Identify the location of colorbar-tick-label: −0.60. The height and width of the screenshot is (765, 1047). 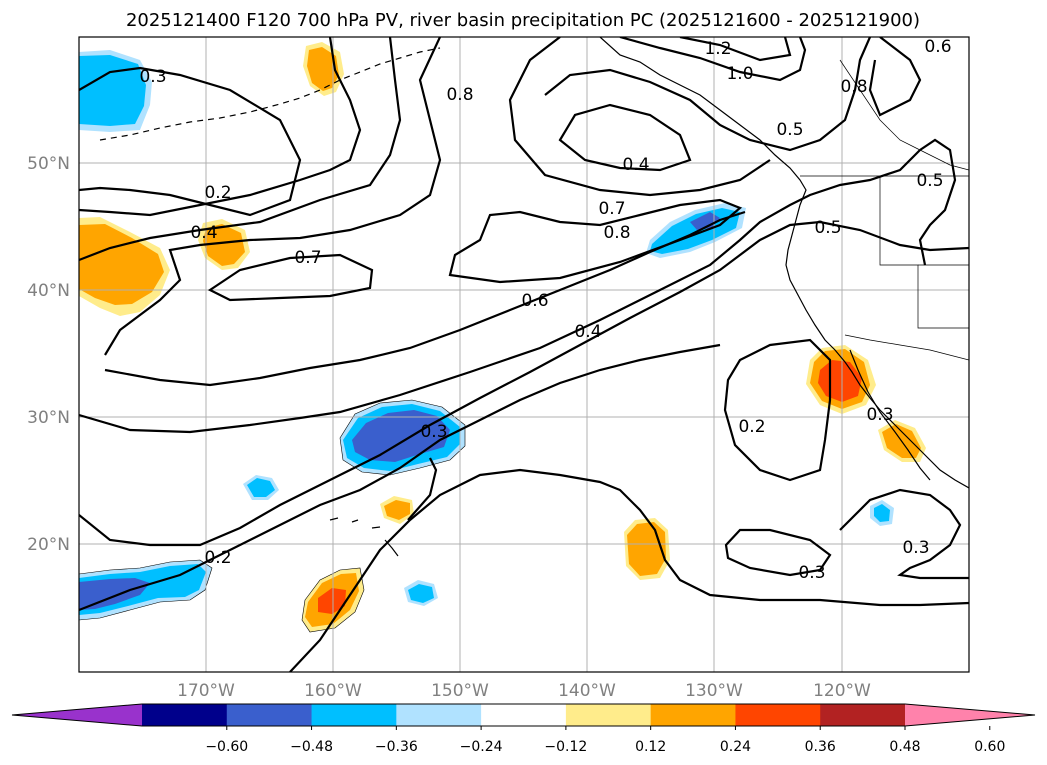
(226, 747).